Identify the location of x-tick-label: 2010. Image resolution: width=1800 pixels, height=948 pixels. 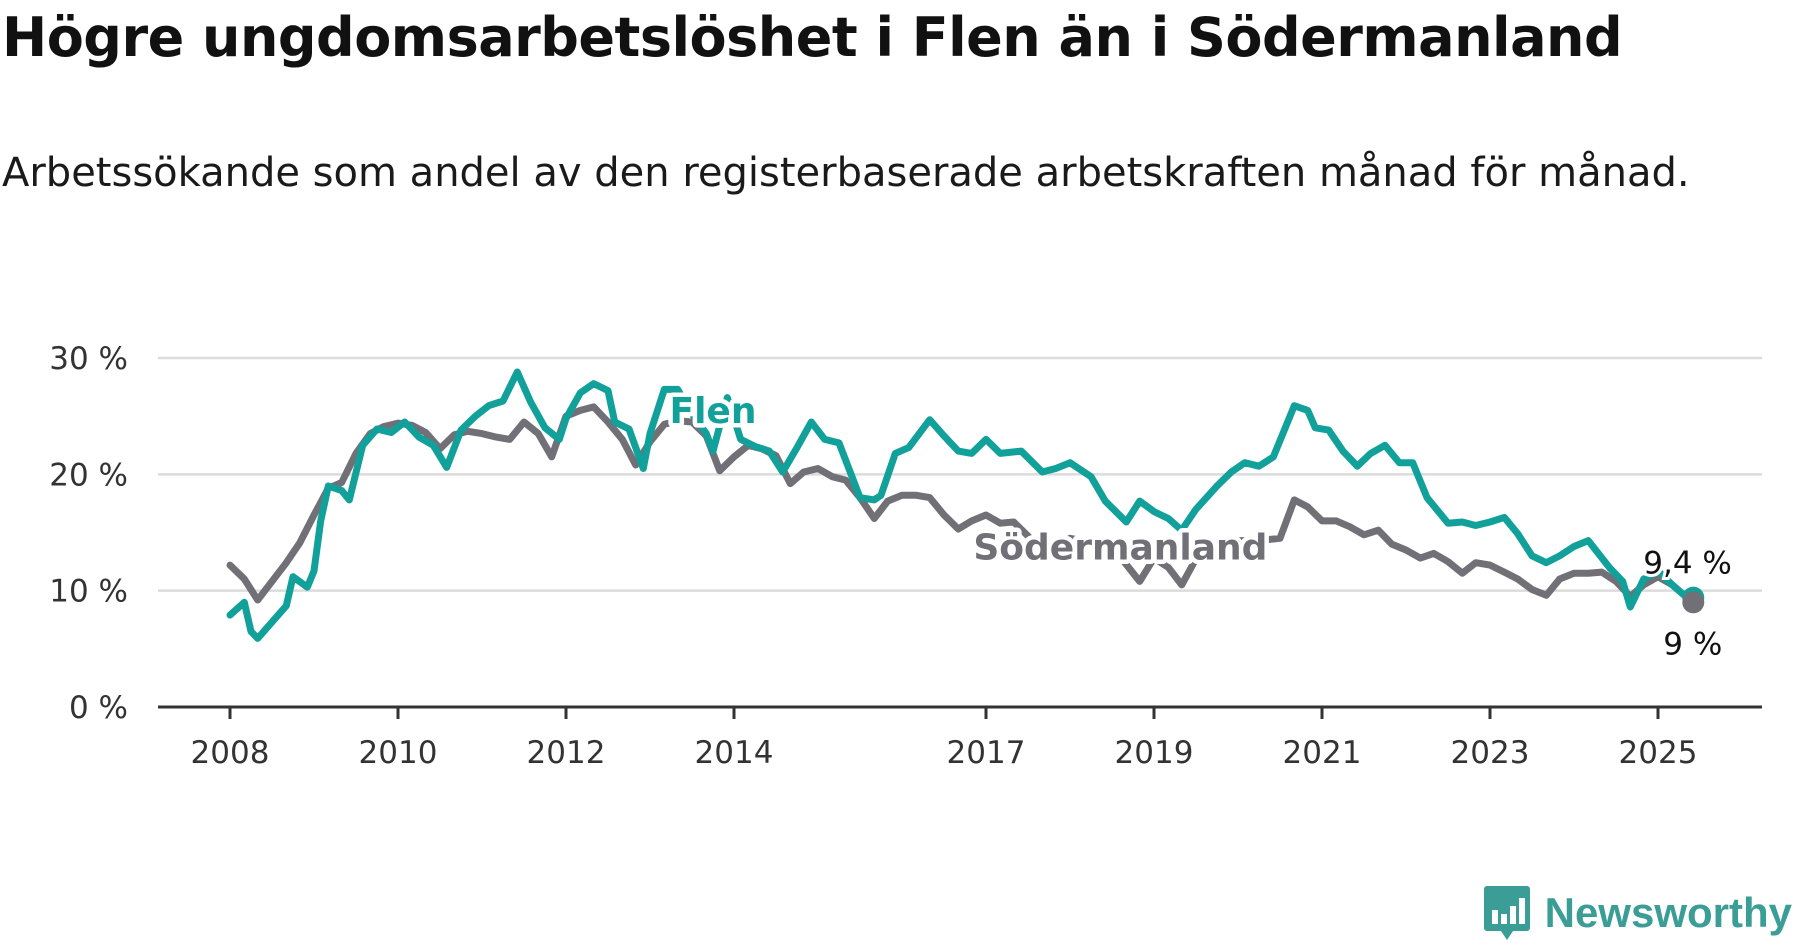
(398, 753).